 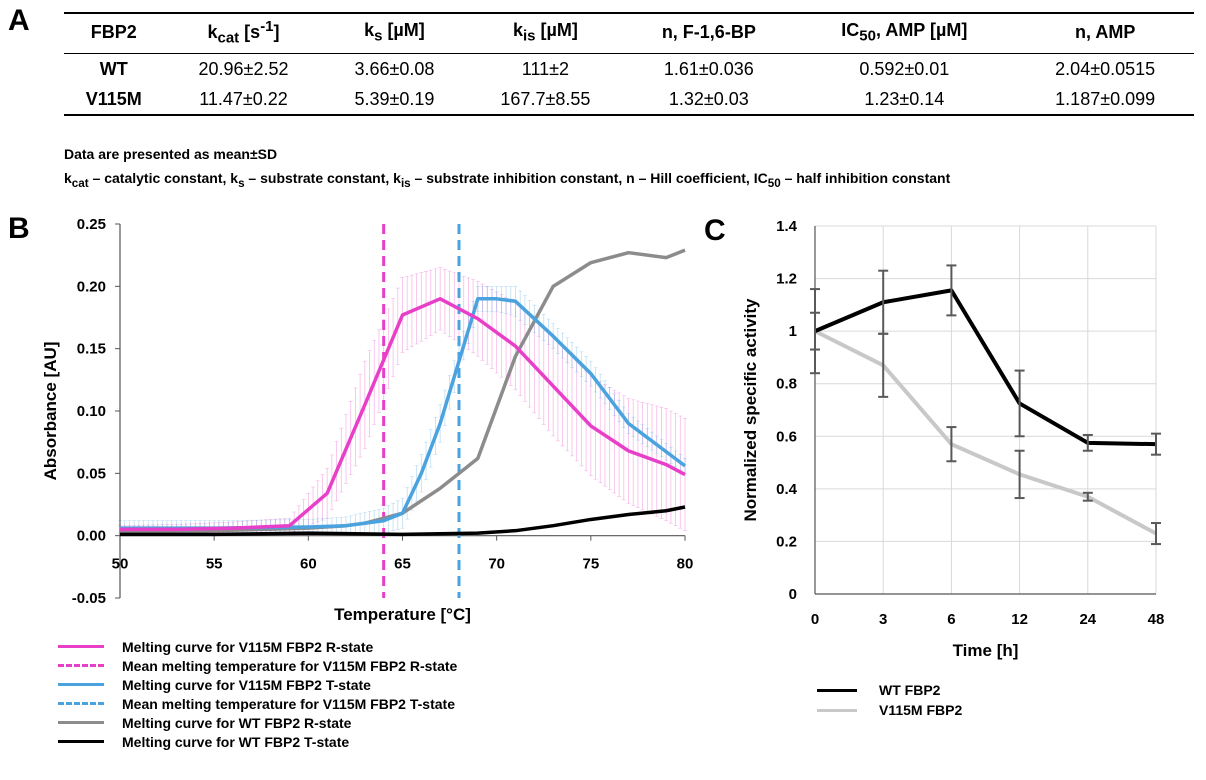 I want to click on x-tick-label: 75, so click(x=590, y=564).